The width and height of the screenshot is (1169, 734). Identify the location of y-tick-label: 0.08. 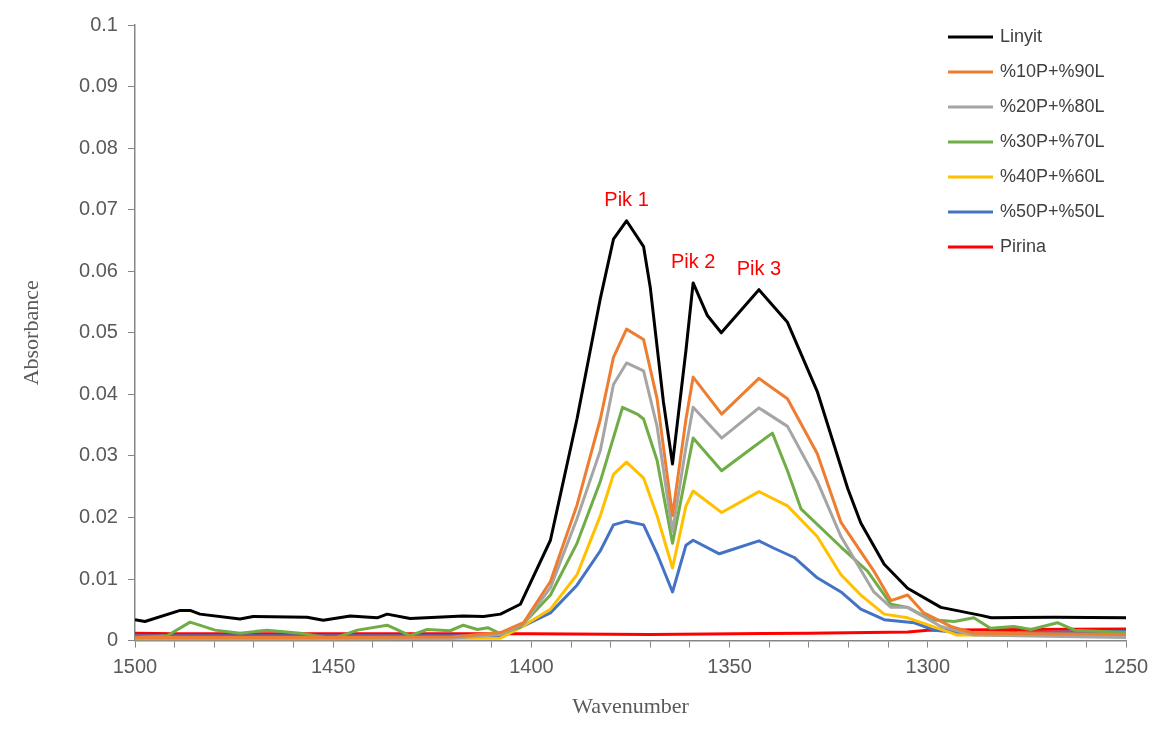
(98, 146).